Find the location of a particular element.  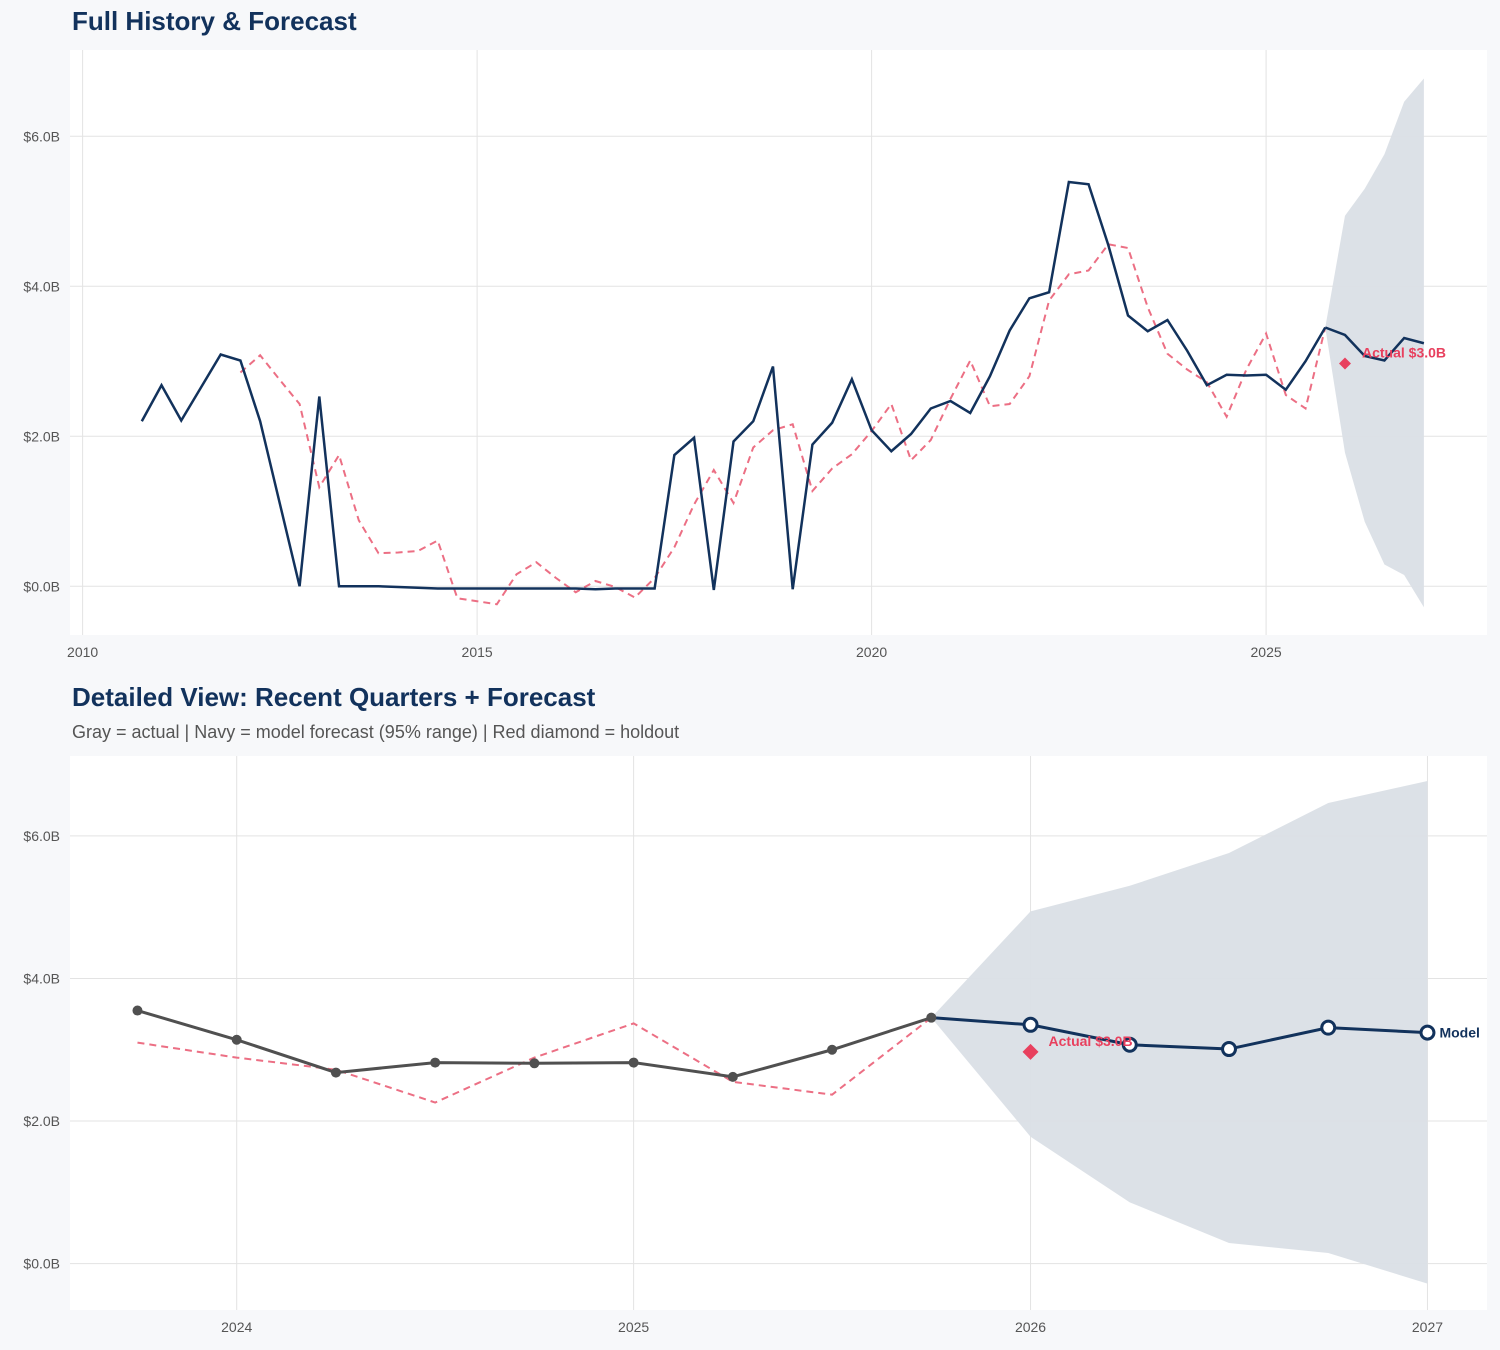

x-tick-label: 2024 is located at coordinates (236, 1327).